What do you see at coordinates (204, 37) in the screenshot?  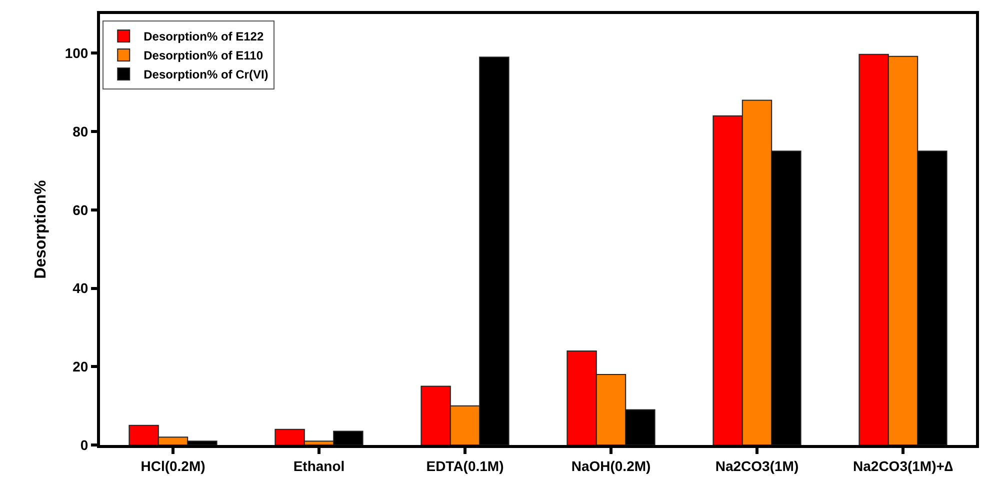 I see `legend-label: Desorption% of E122` at bounding box center [204, 37].